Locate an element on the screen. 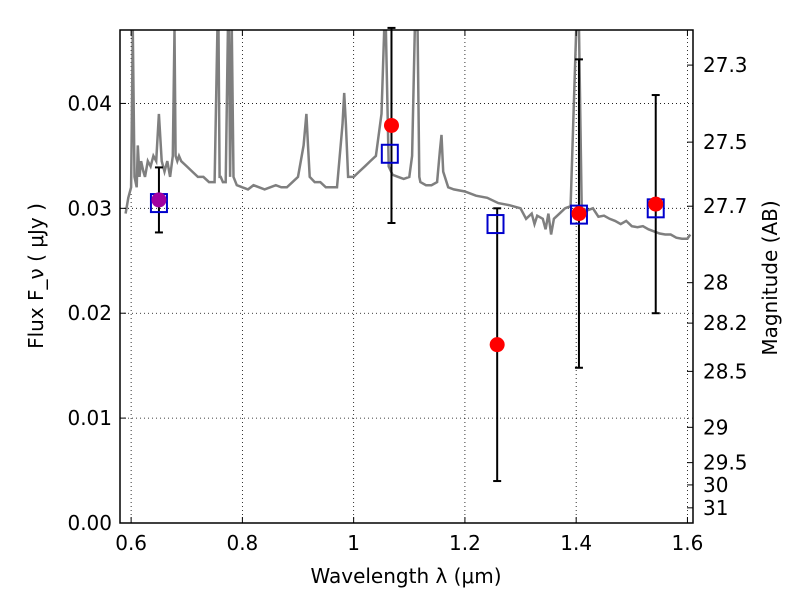 The height and width of the screenshot is (600, 800). x-tick-label: 1.6 is located at coordinates (688, 543).